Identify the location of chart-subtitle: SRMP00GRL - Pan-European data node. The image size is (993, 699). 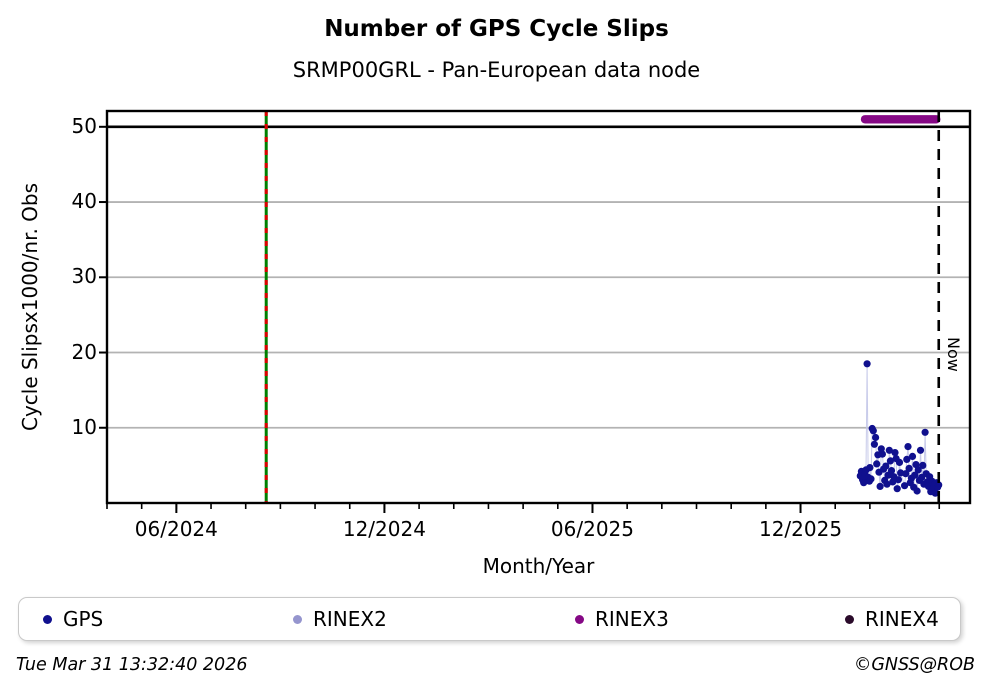
(496, 70).